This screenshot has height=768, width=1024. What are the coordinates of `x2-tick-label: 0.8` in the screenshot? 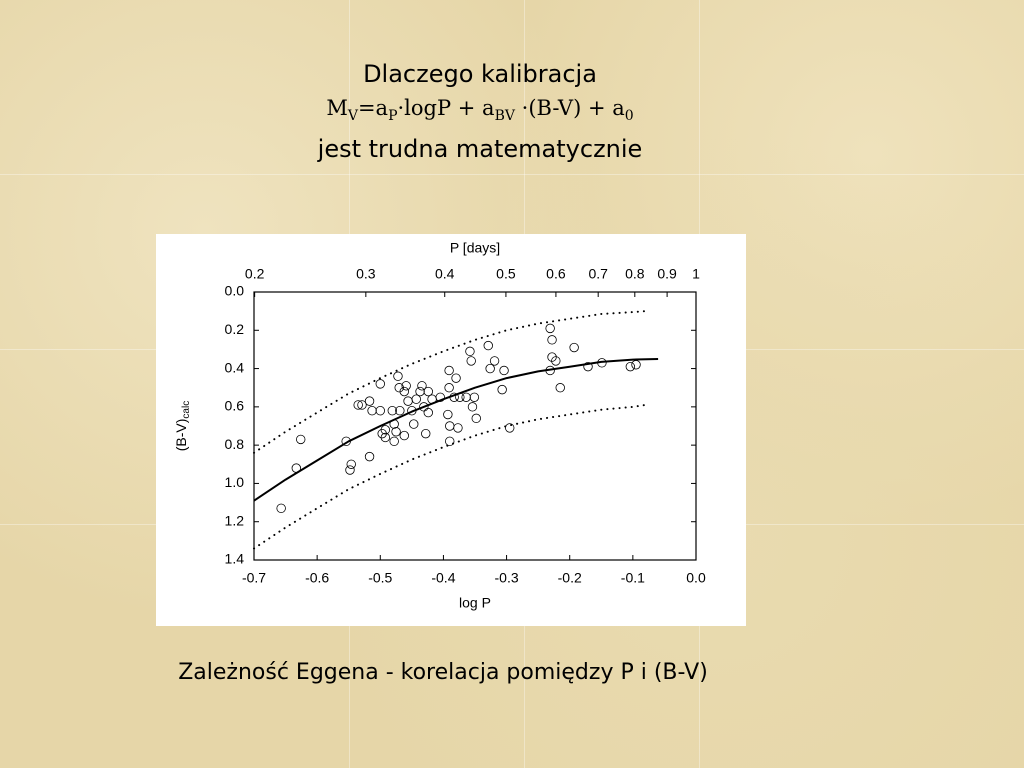 It's located at (635, 274).